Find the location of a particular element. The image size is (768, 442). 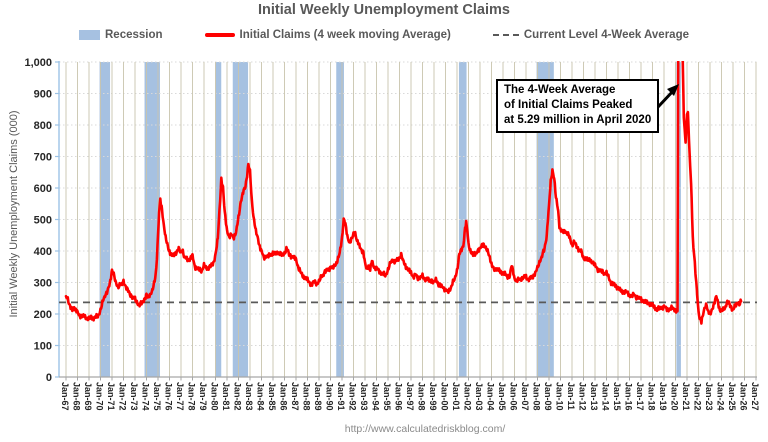

recession-swatch-icon is located at coordinates (89, 35).